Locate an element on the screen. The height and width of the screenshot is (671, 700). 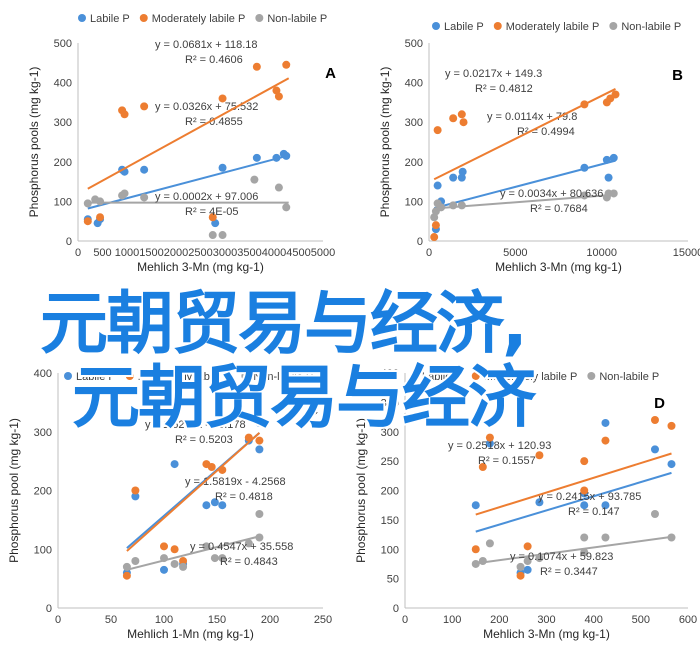
trend-r-squared: R² = 0.4843 is located at coordinates (249, 562).